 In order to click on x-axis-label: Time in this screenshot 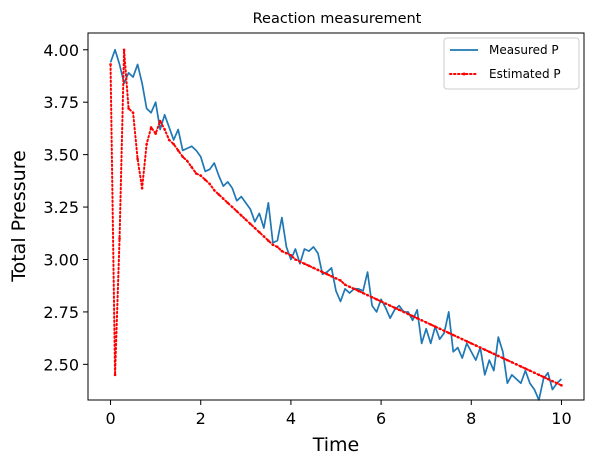, I will do `click(336, 445)`.